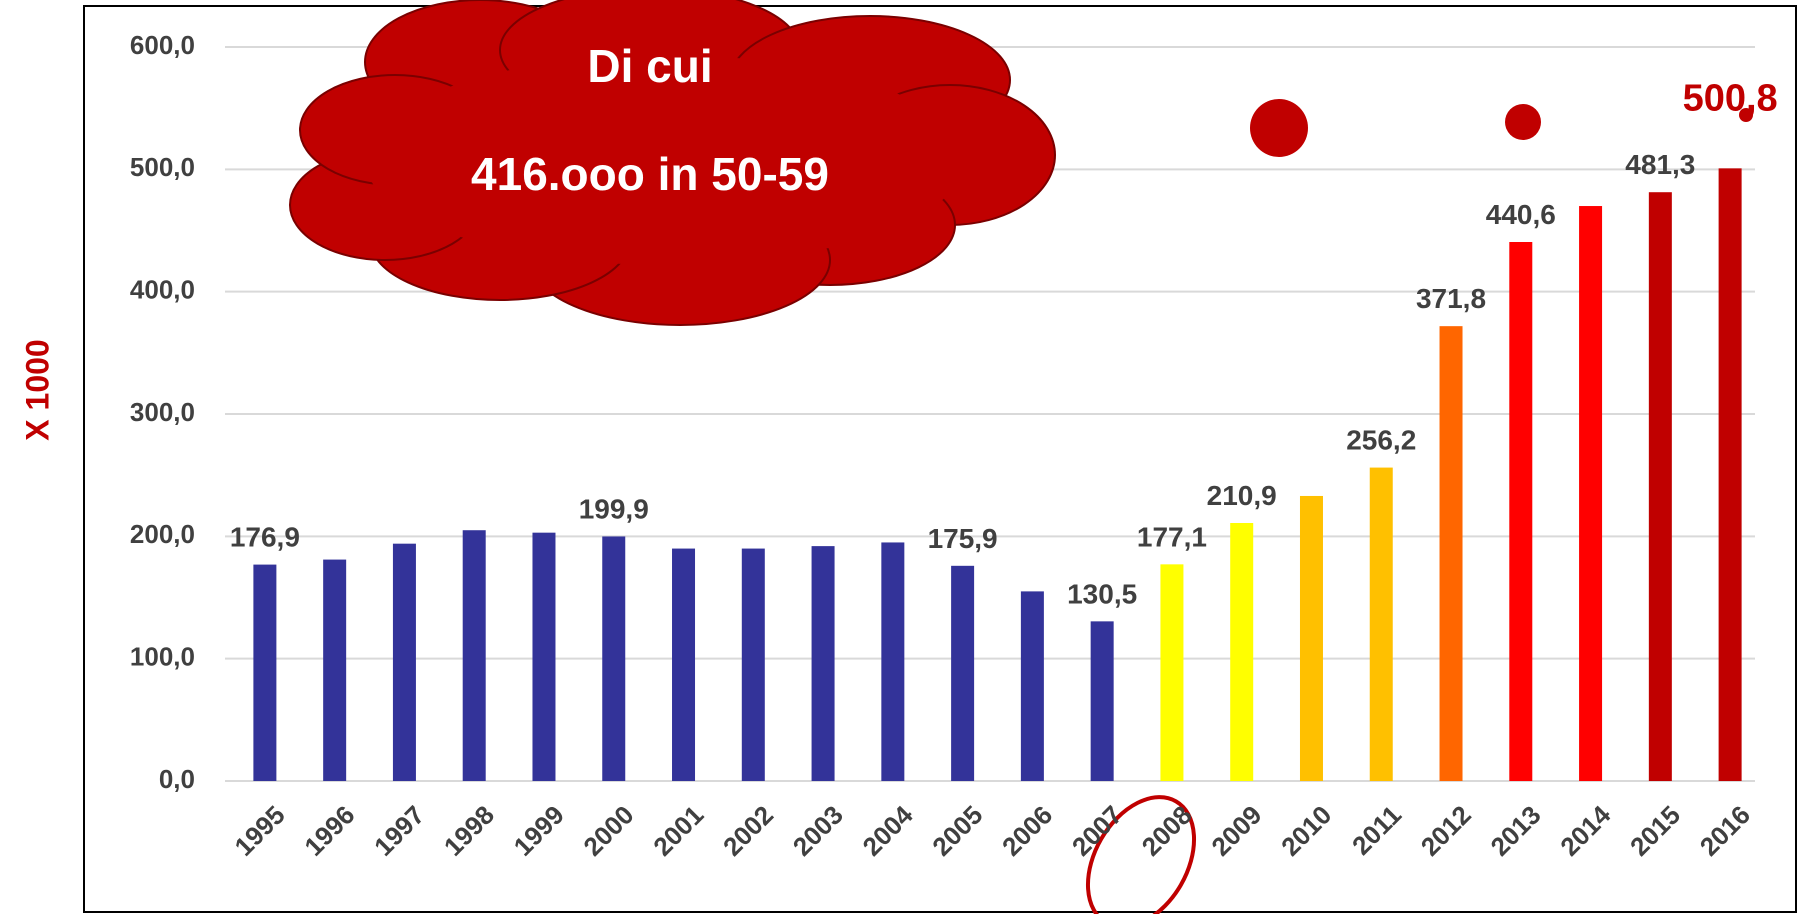 Image resolution: width=1798 pixels, height=914 pixels. I want to click on y-tick-label: 200,0, so click(162, 534).